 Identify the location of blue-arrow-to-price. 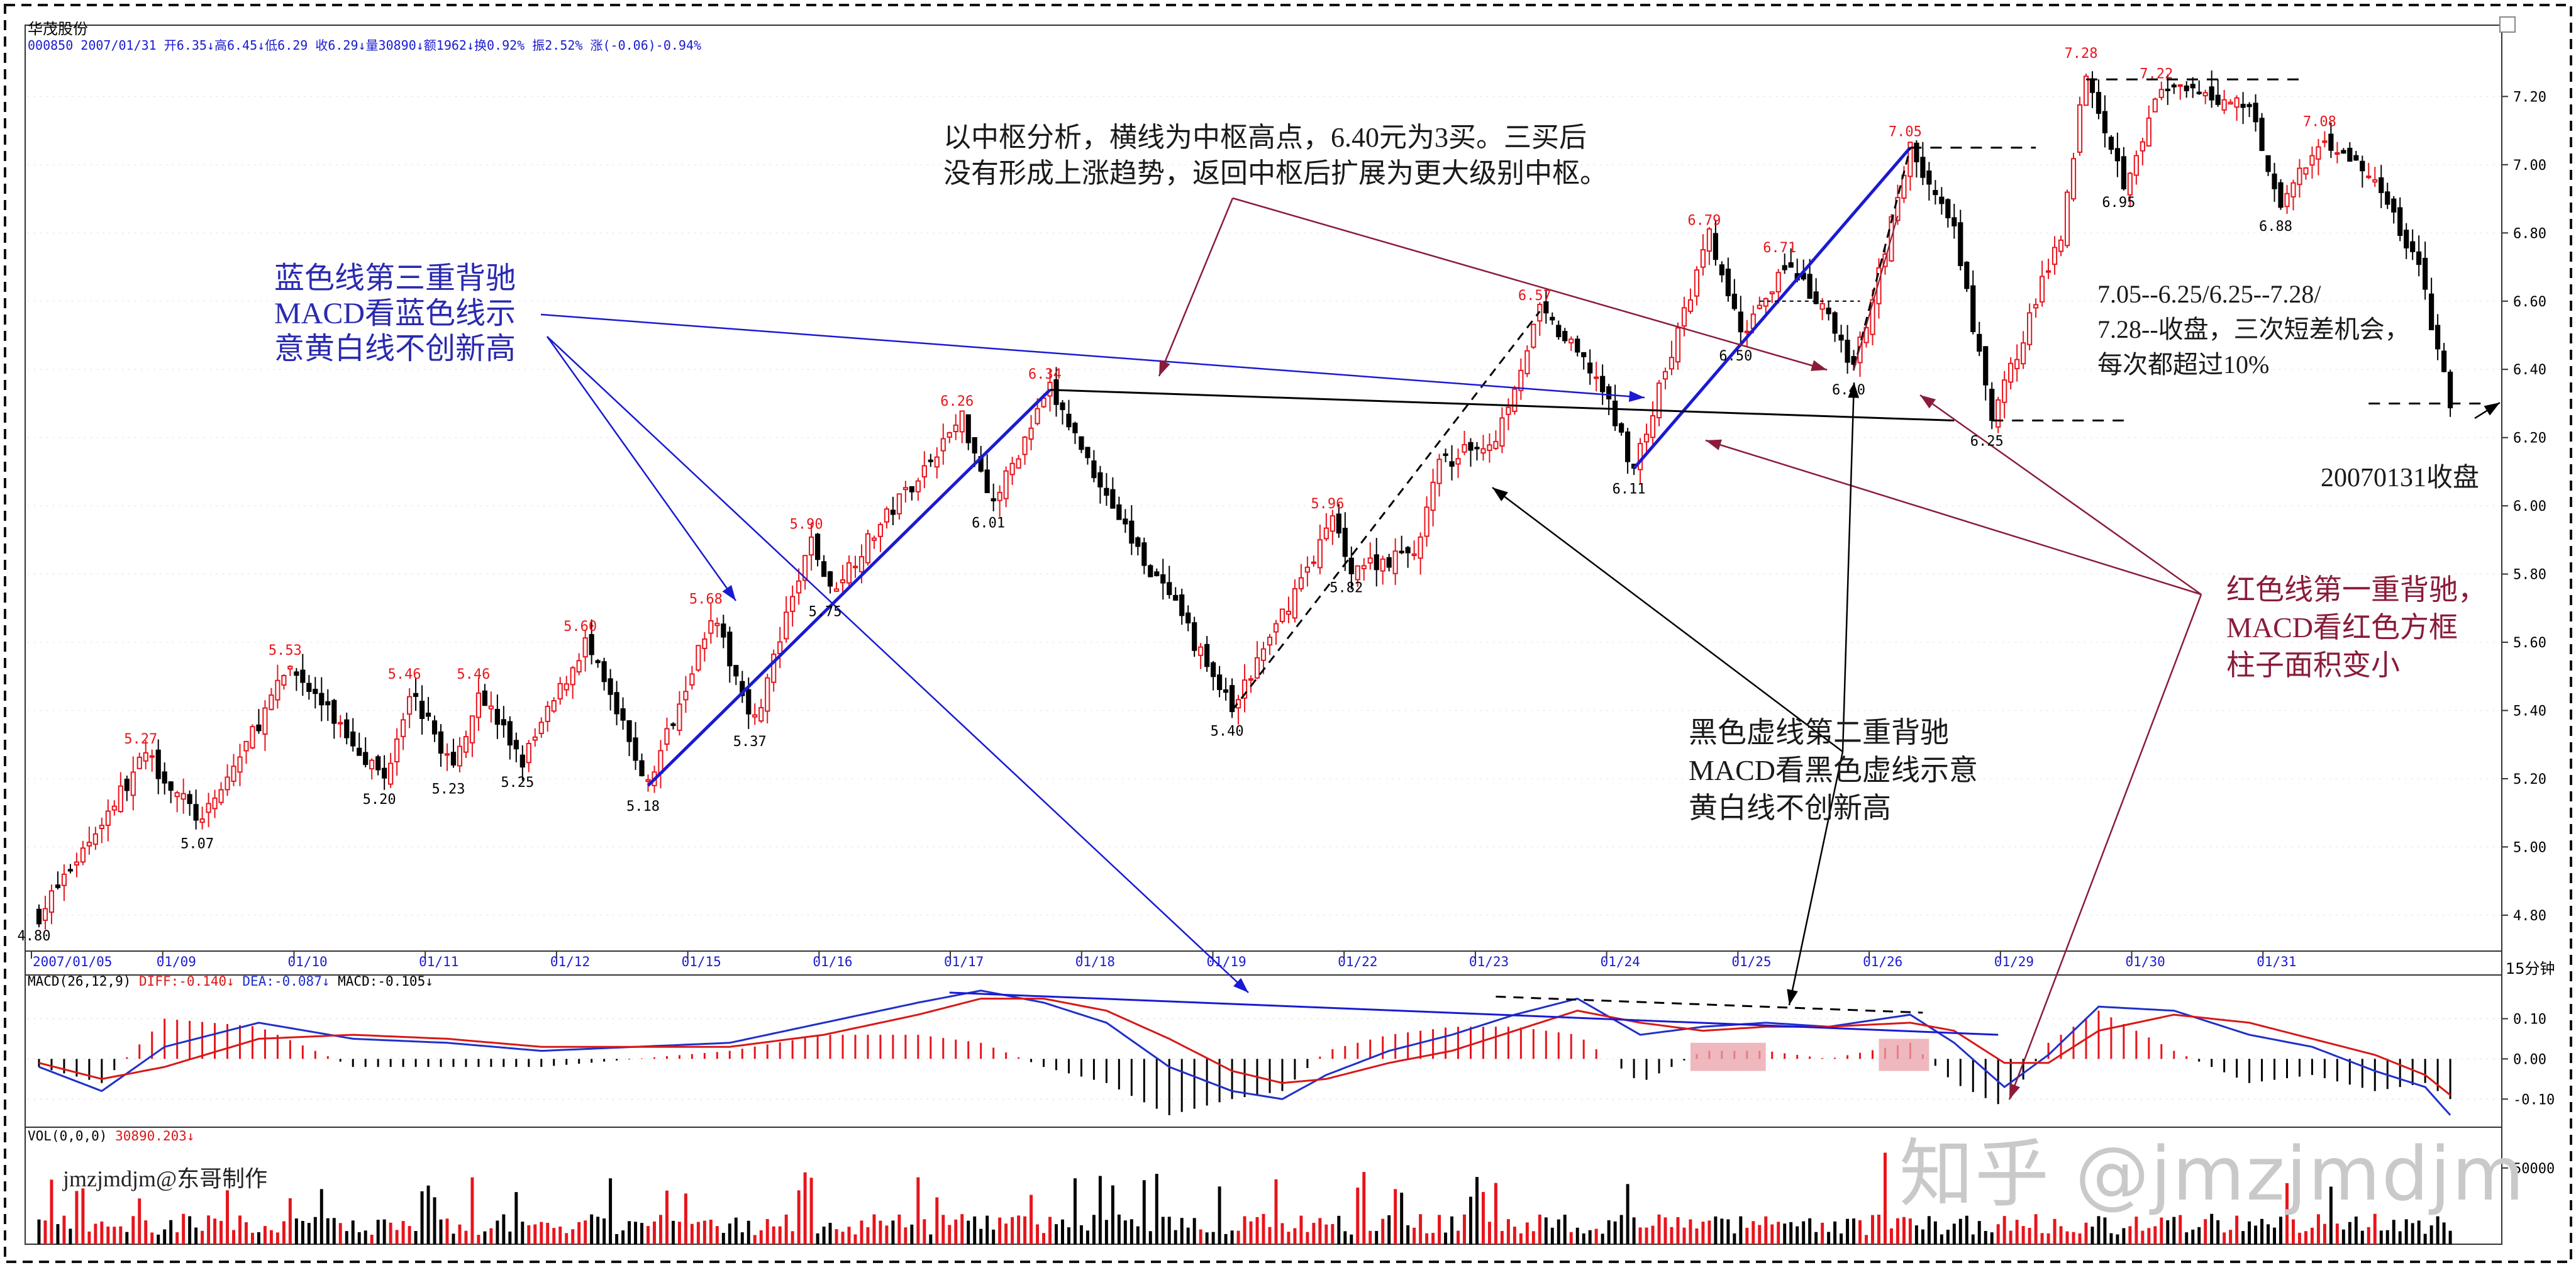
(1092, 356).